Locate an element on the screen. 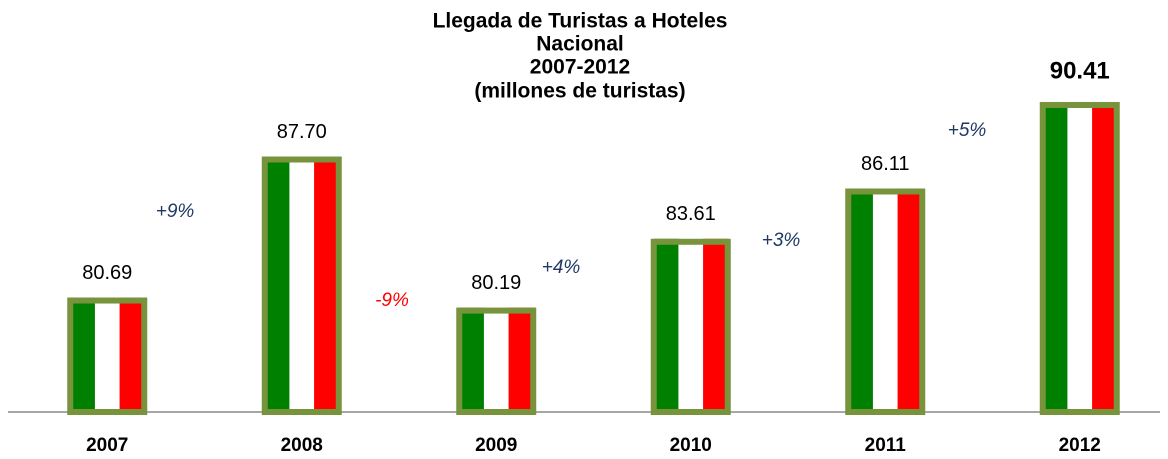 The image size is (1168, 459). x-tick-label: 2007 is located at coordinates (107, 445).